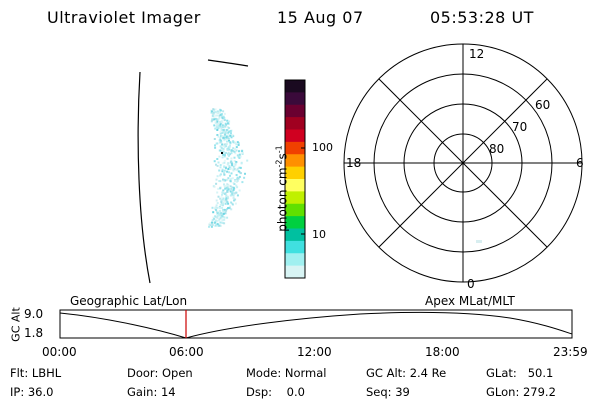 Image resolution: width=600 pixels, height=400 pixels. I want to click on status-glon: GLon: 279.2, so click(521, 392).